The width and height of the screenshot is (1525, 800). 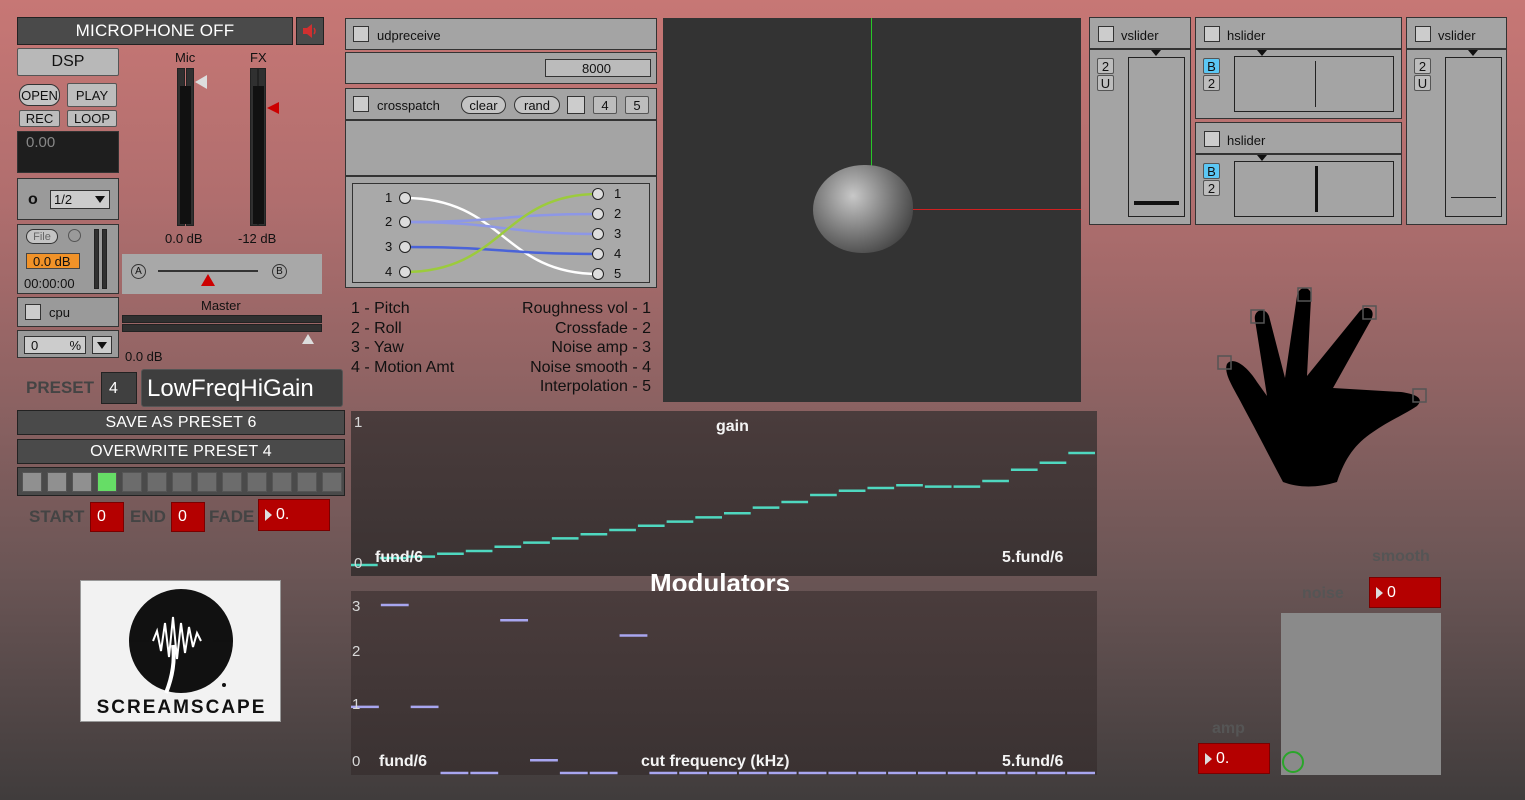 What do you see at coordinates (1246, 140) in the screenshot?
I see `hslider-2-label: hslider` at bounding box center [1246, 140].